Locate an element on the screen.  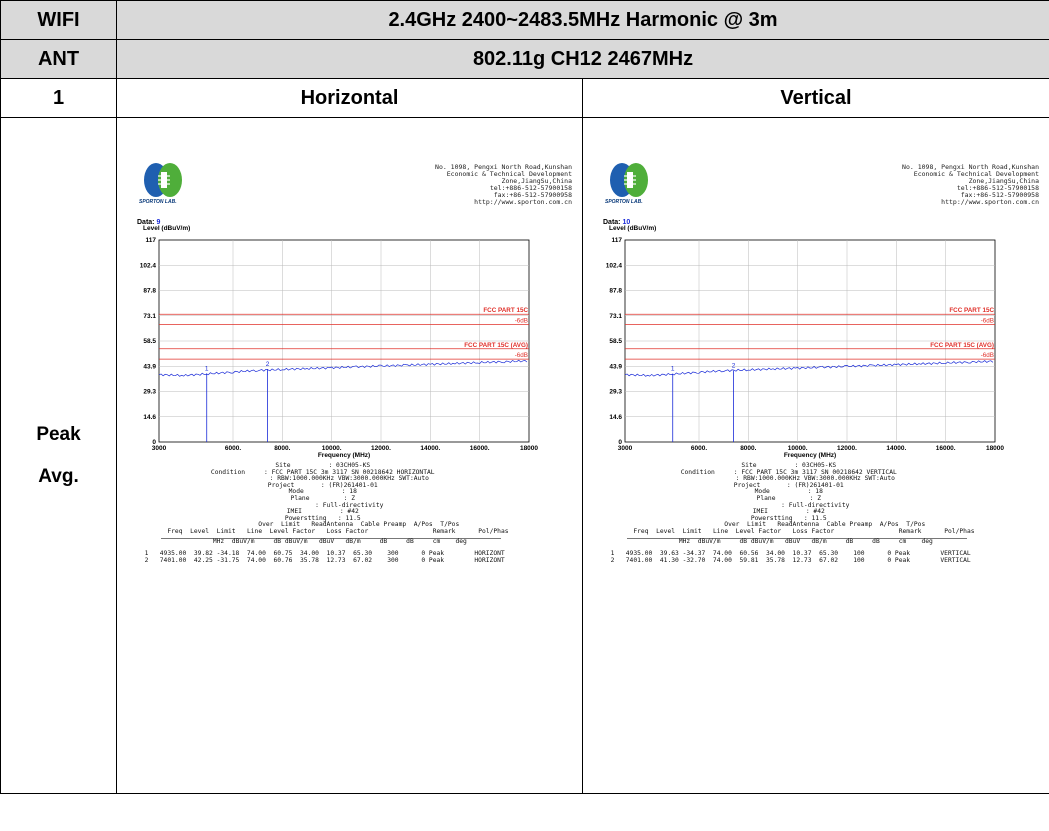
avg-label: Avg. is located at coordinates (58, 476).